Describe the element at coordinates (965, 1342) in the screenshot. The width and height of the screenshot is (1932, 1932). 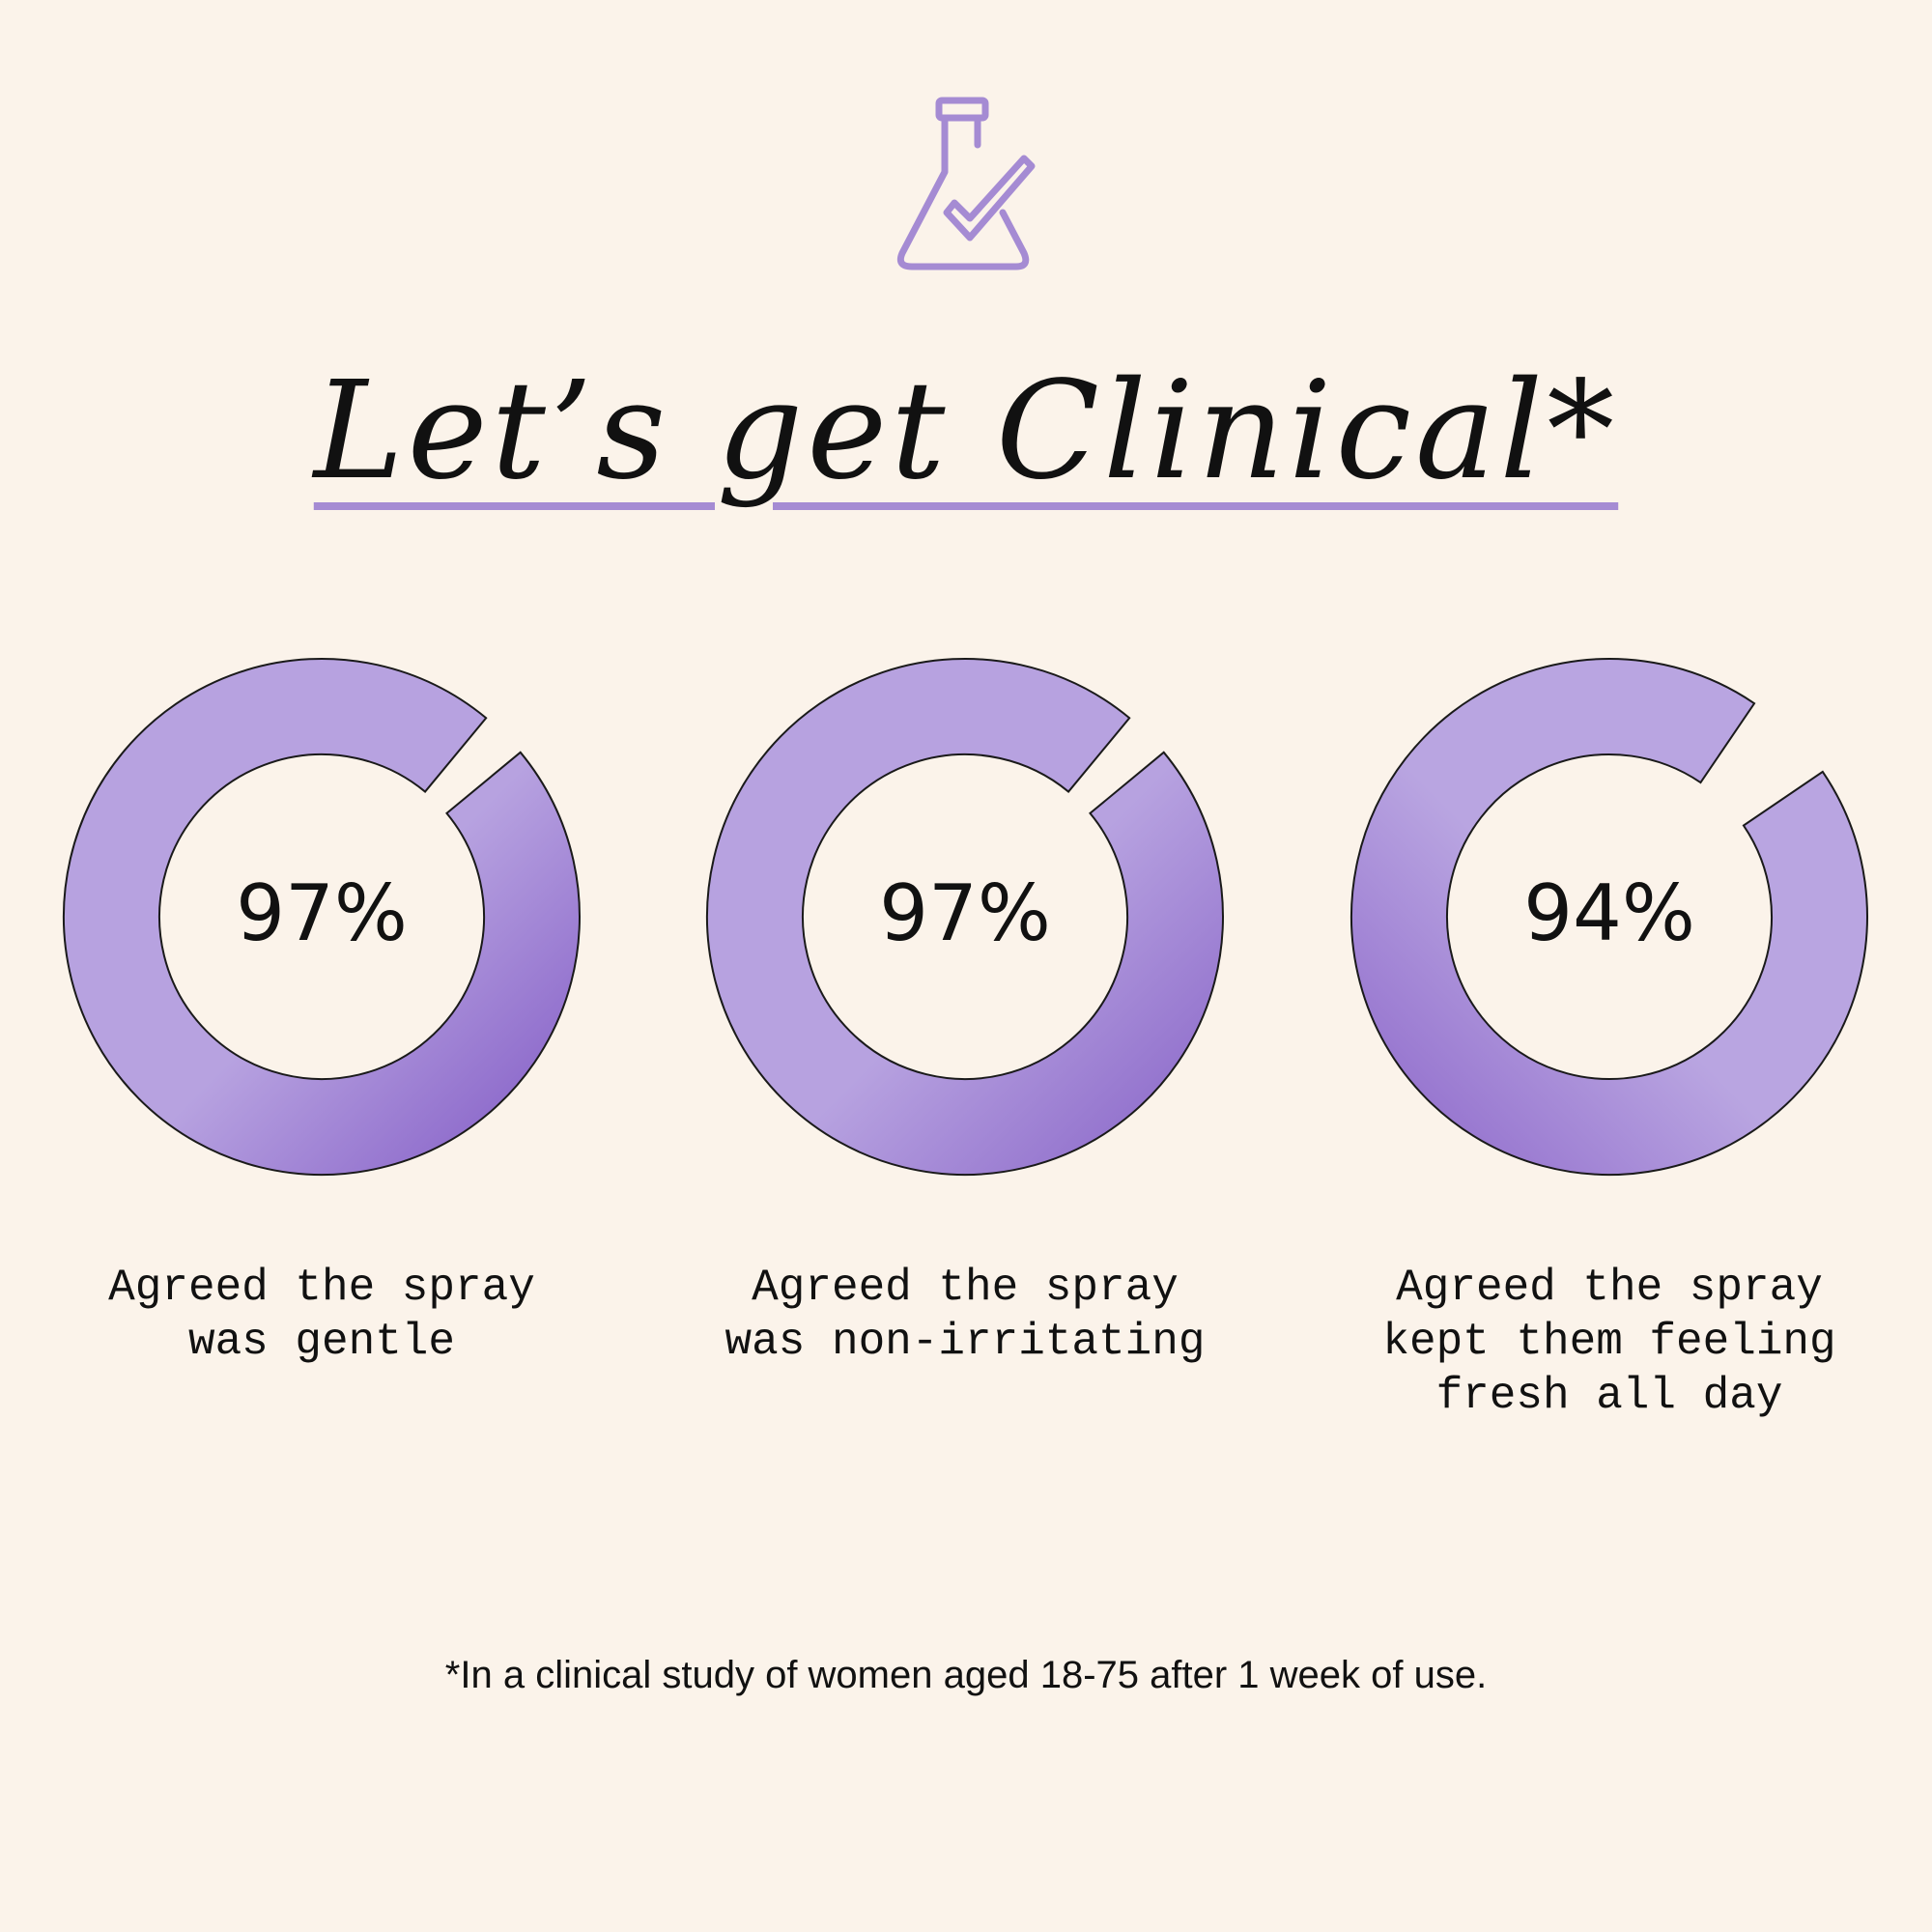
I see `caption-line: was non-irritating` at that location.